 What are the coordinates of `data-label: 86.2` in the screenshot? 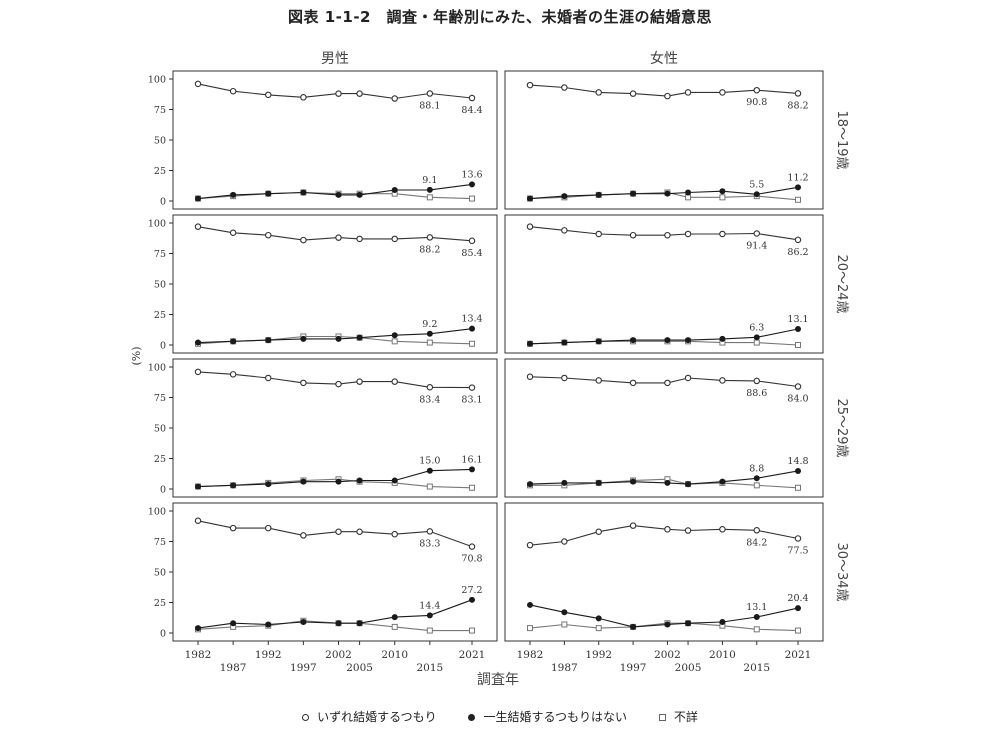 It's located at (797, 252).